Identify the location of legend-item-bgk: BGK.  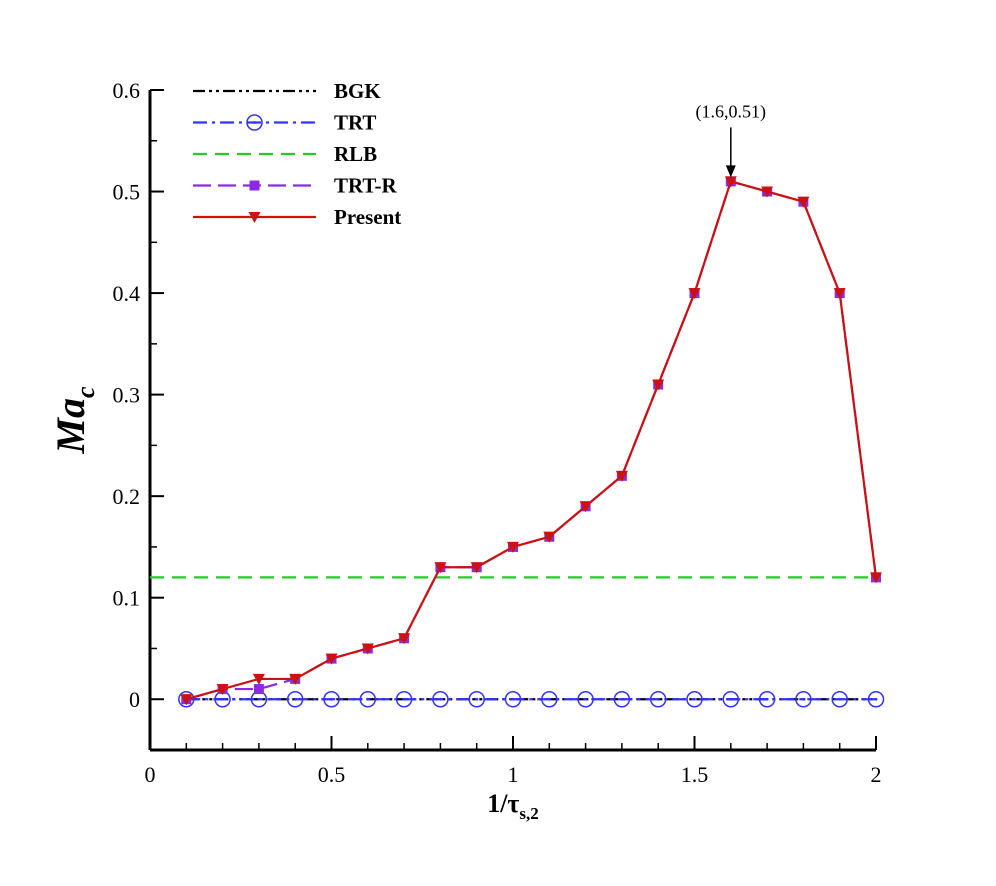
(287, 91).